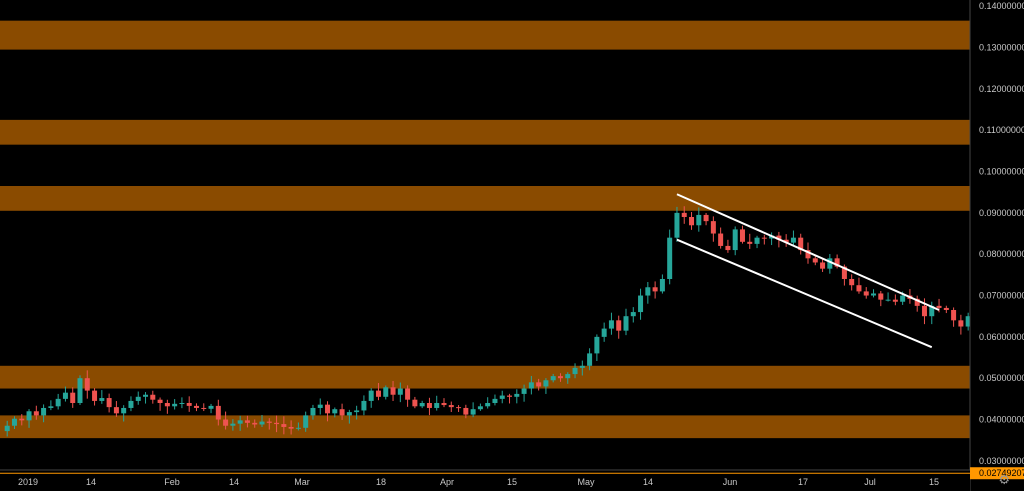 The image size is (1024, 491). What do you see at coordinates (804, 293) in the screenshot?
I see `trendline` at bounding box center [804, 293].